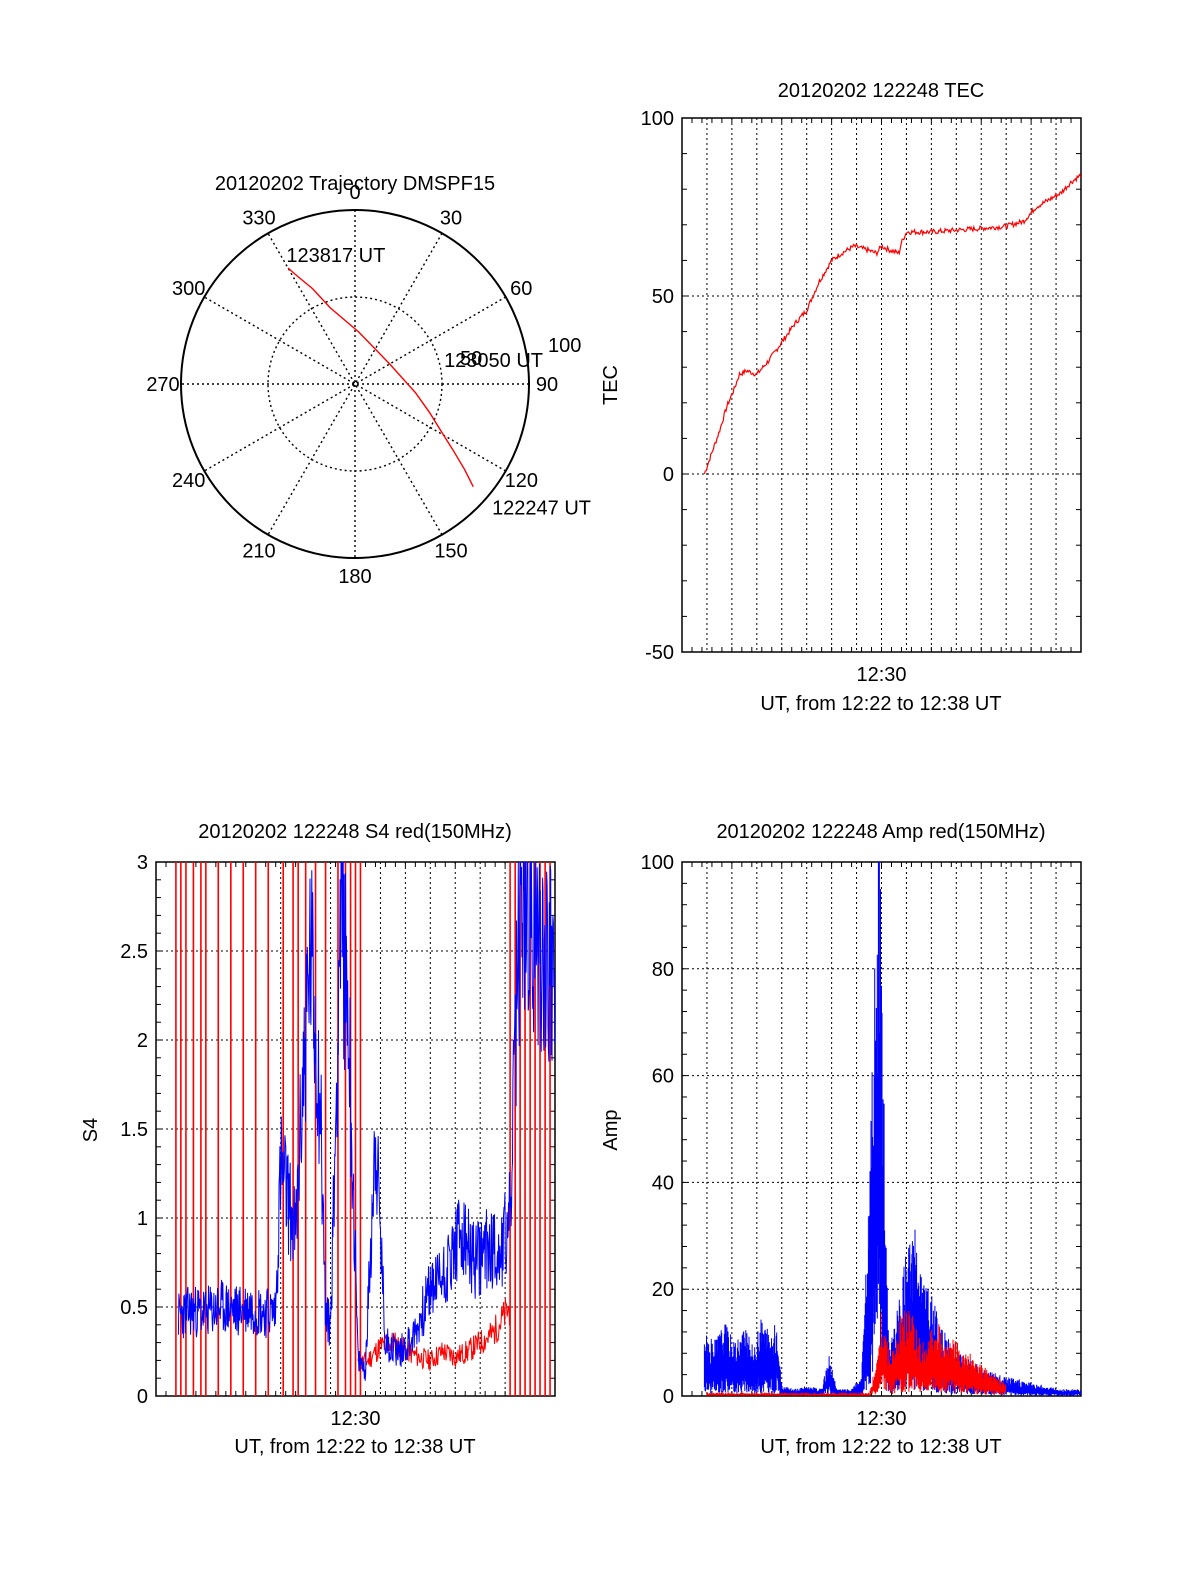 The image size is (1200, 1575). Describe the element at coordinates (521, 289) in the screenshot. I see `polar-angle-label: 60` at that location.